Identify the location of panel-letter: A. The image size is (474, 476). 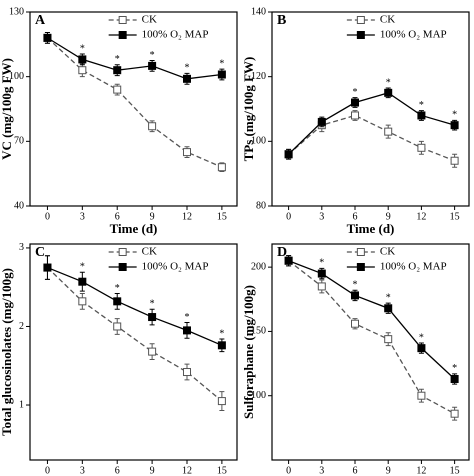
(40, 20).